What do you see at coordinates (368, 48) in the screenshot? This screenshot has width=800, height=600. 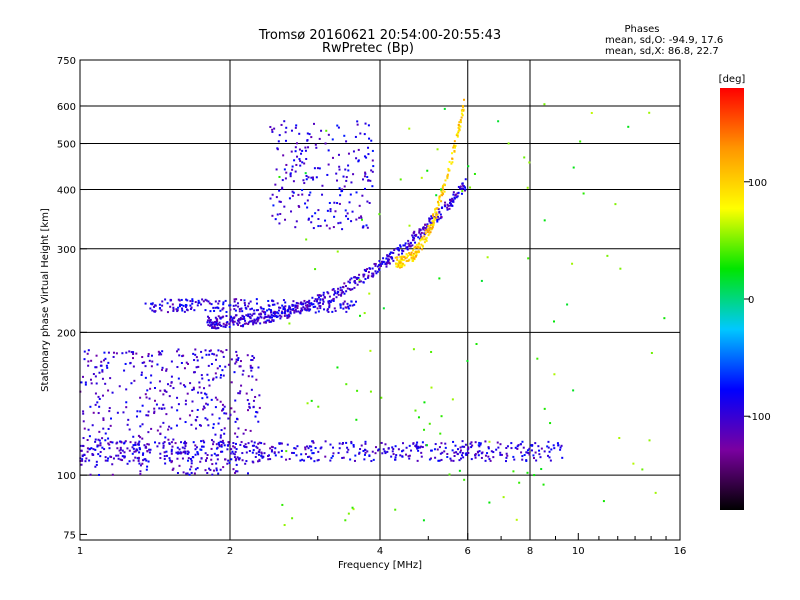 I see `chart-subtitle: RwPretec (Bp)` at bounding box center [368, 48].